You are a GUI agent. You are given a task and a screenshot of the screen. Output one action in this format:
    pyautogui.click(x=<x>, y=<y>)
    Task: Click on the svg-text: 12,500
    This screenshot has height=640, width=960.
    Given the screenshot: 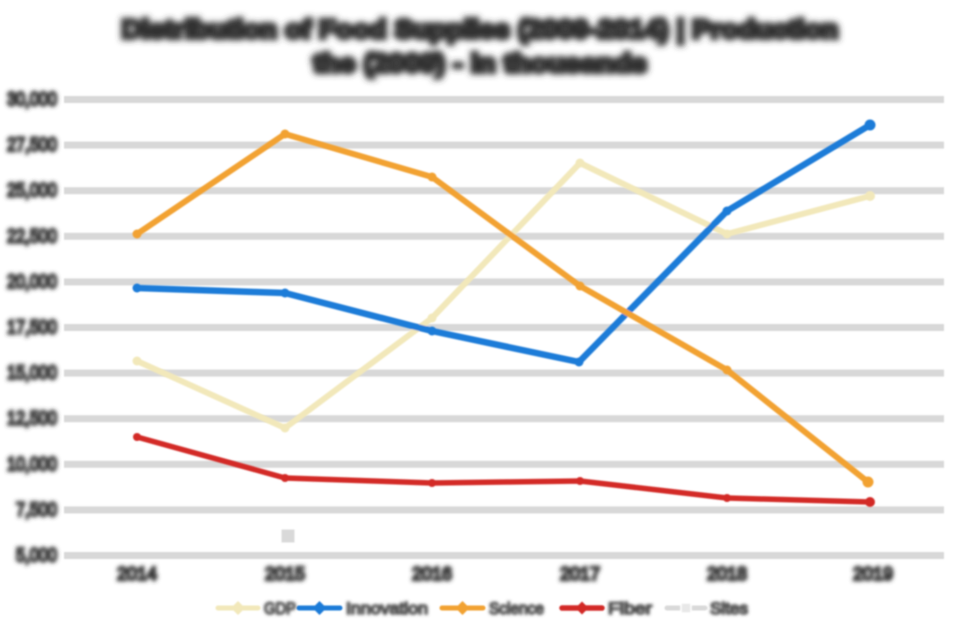 What is the action you would take?
    pyautogui.click(x=32, y=419)
    